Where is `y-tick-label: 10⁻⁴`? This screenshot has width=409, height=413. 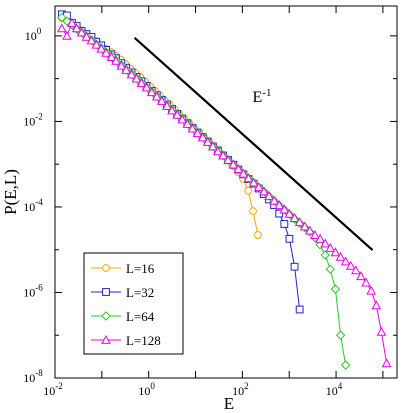 y-tick-label: 10⁻⁴ is located at coordinates (33, 205).